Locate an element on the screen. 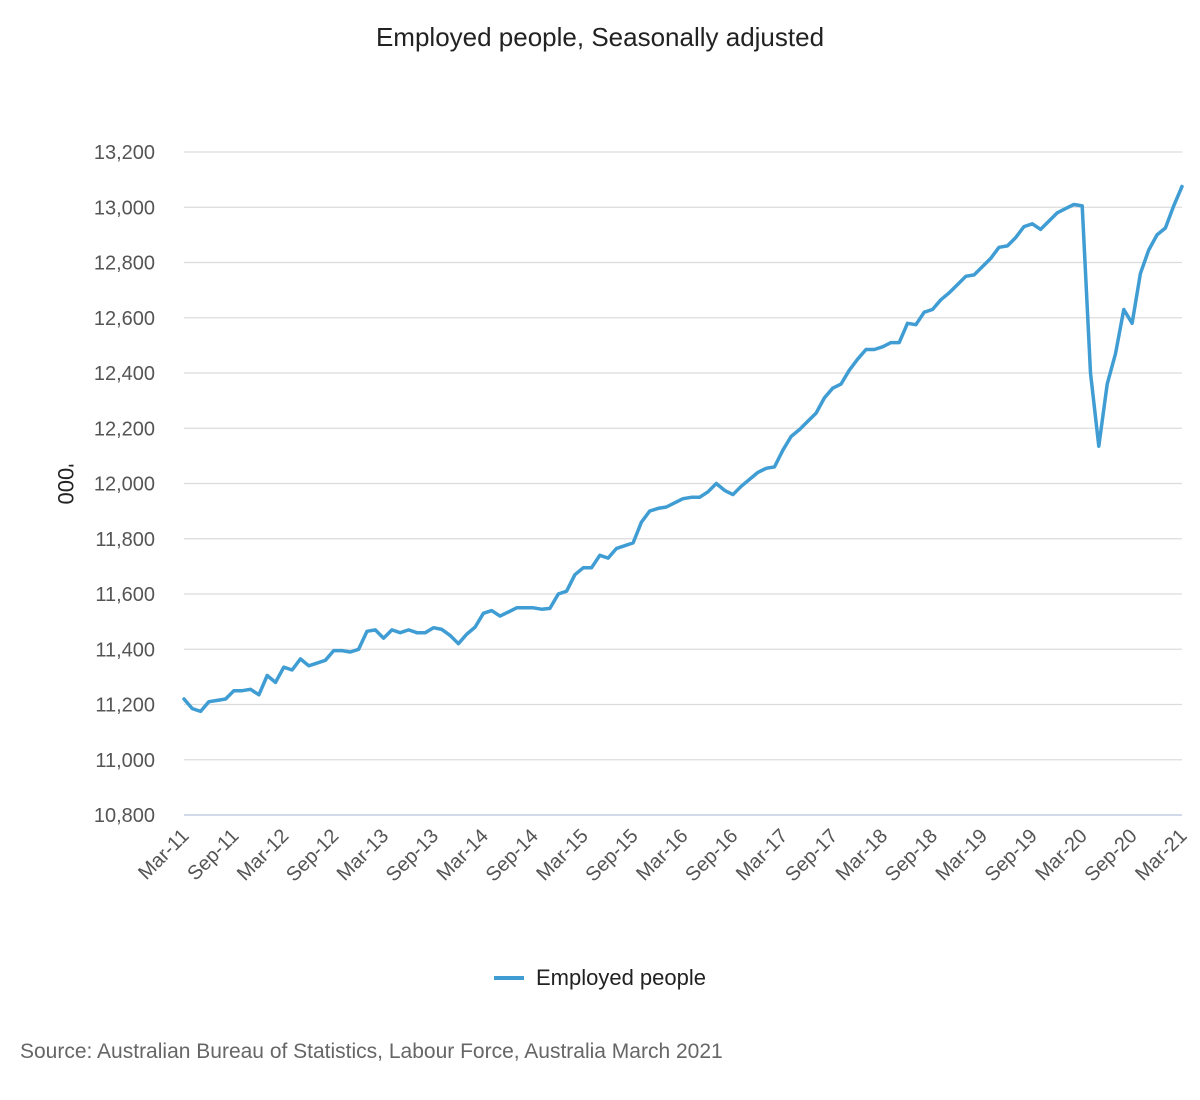  x-tick-label: Mar-17 is located at coordinates (762, 855).